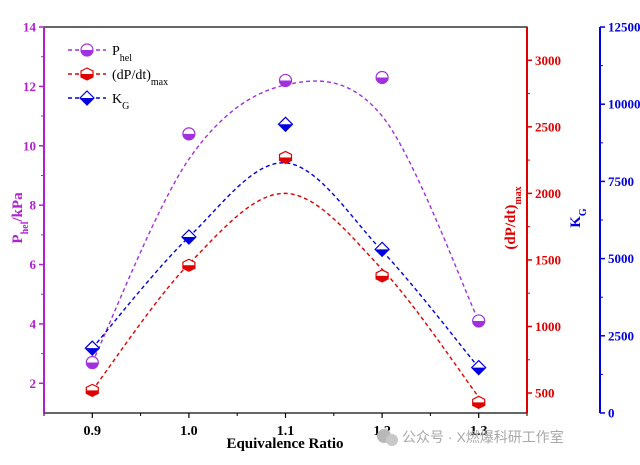  Describe the element at coordinates (545, 393) in the screenshot. I see `middle-tick-label: 500` at that location.